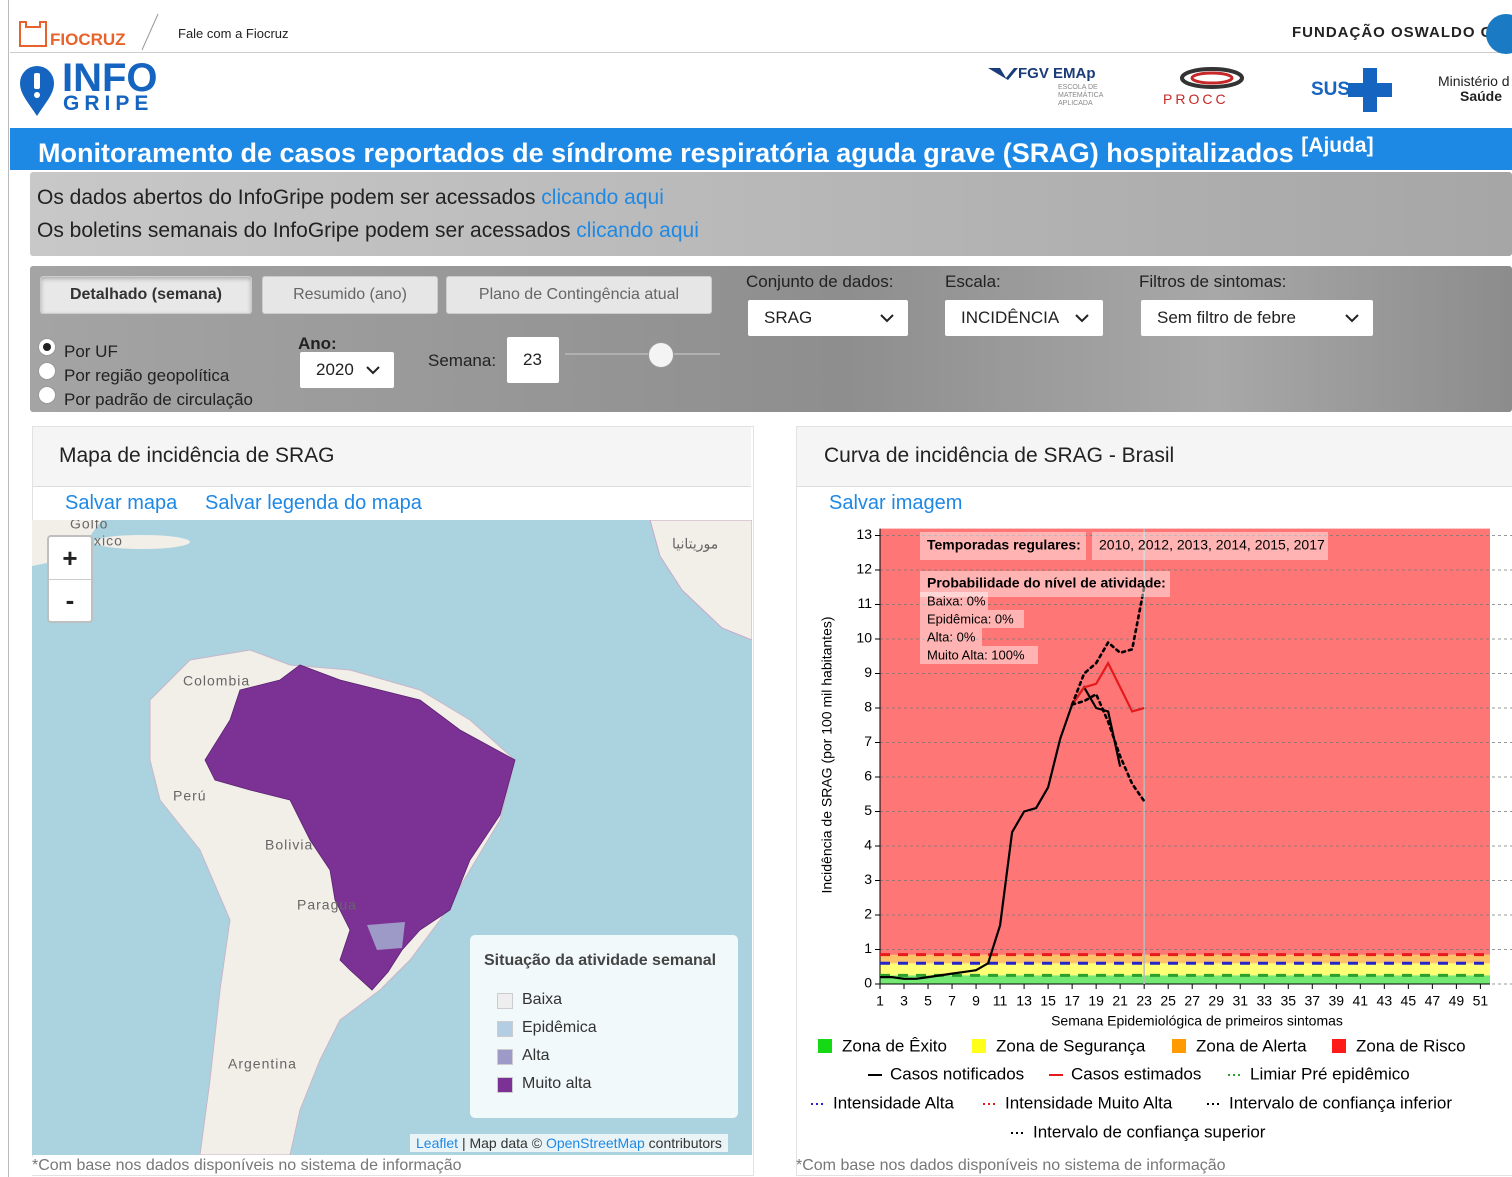 This screenshot has height=1177, width=1512. What do you see at coordinates (1226, 317) in the screenshot?
I see `filter-value: Sem filtro de febre` at bounding box center [1226, 317].